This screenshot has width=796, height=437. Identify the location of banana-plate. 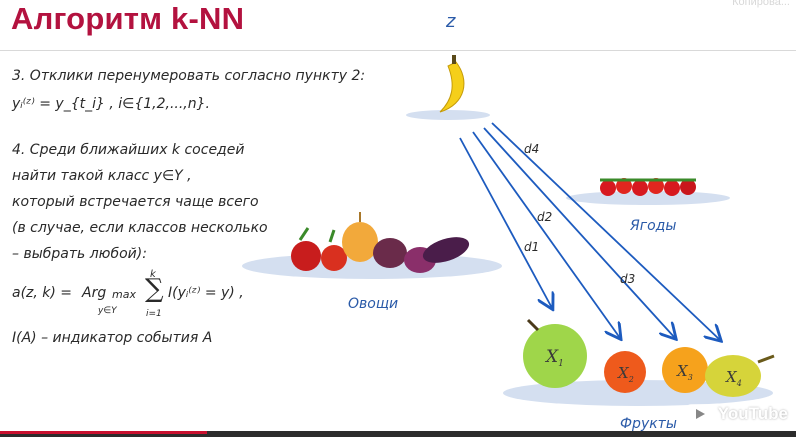
(448, 115).